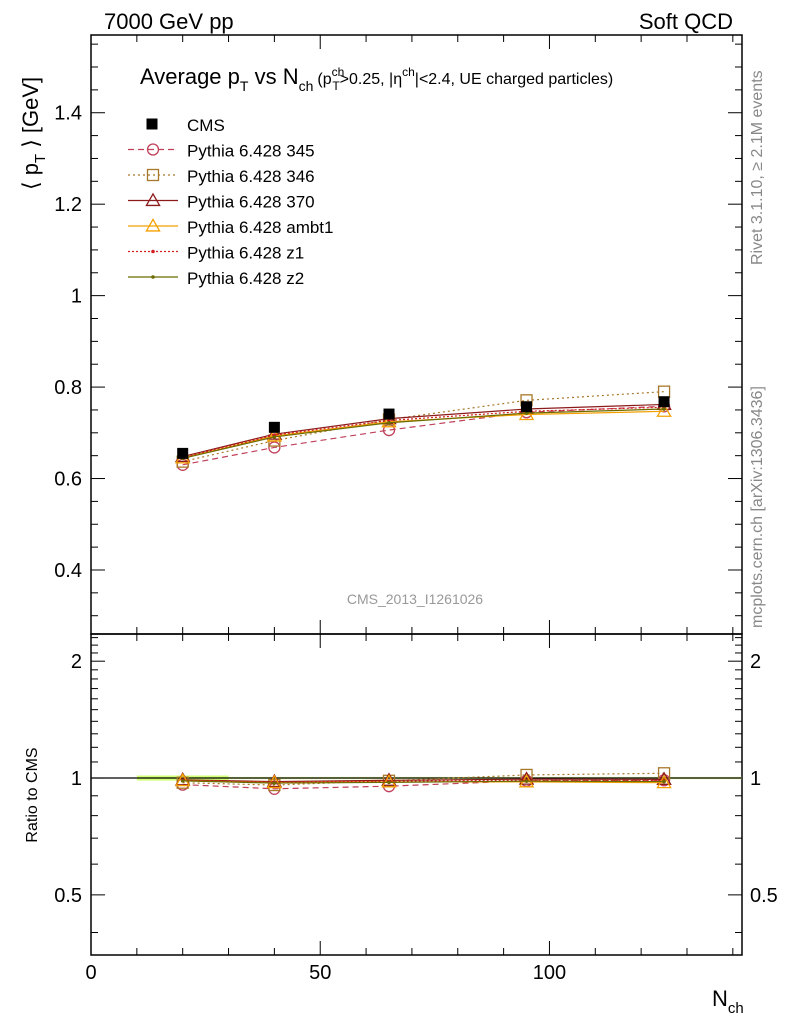 The width and height of the screenshot is (786, 1024). Describe the element at coordinates (736, 1008) in the screenshot. I see `x-axis-label-sub: ch` at that location.